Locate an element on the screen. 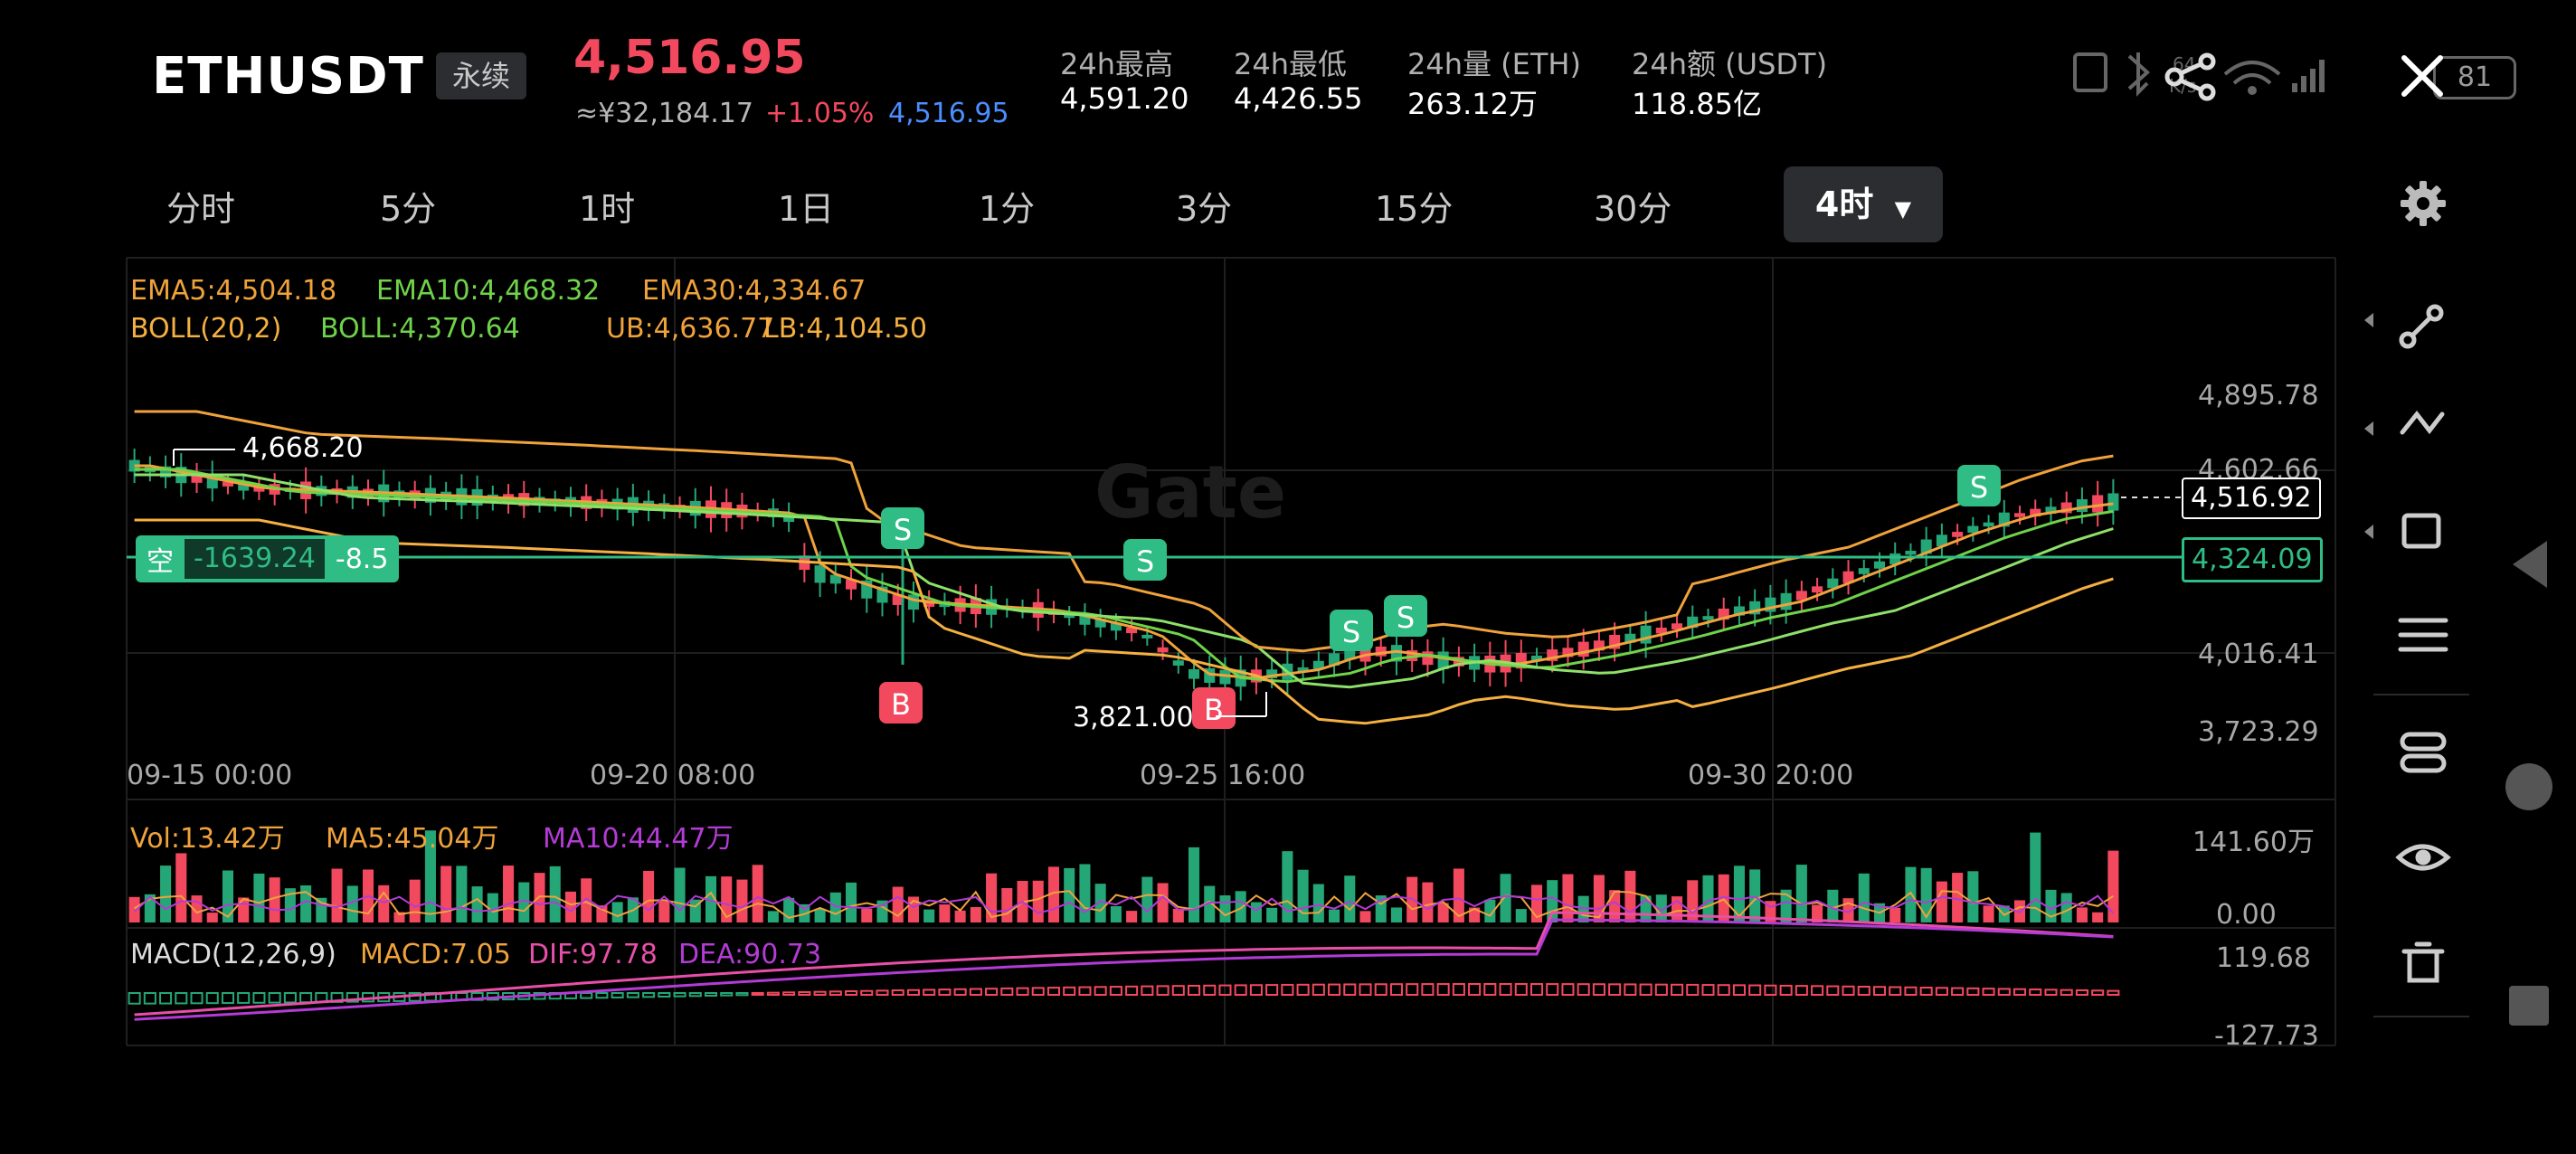 This screenshot has width=2576, height=1154. macd-axis-min: -127.73 is located at coordinates (2266, 1036).